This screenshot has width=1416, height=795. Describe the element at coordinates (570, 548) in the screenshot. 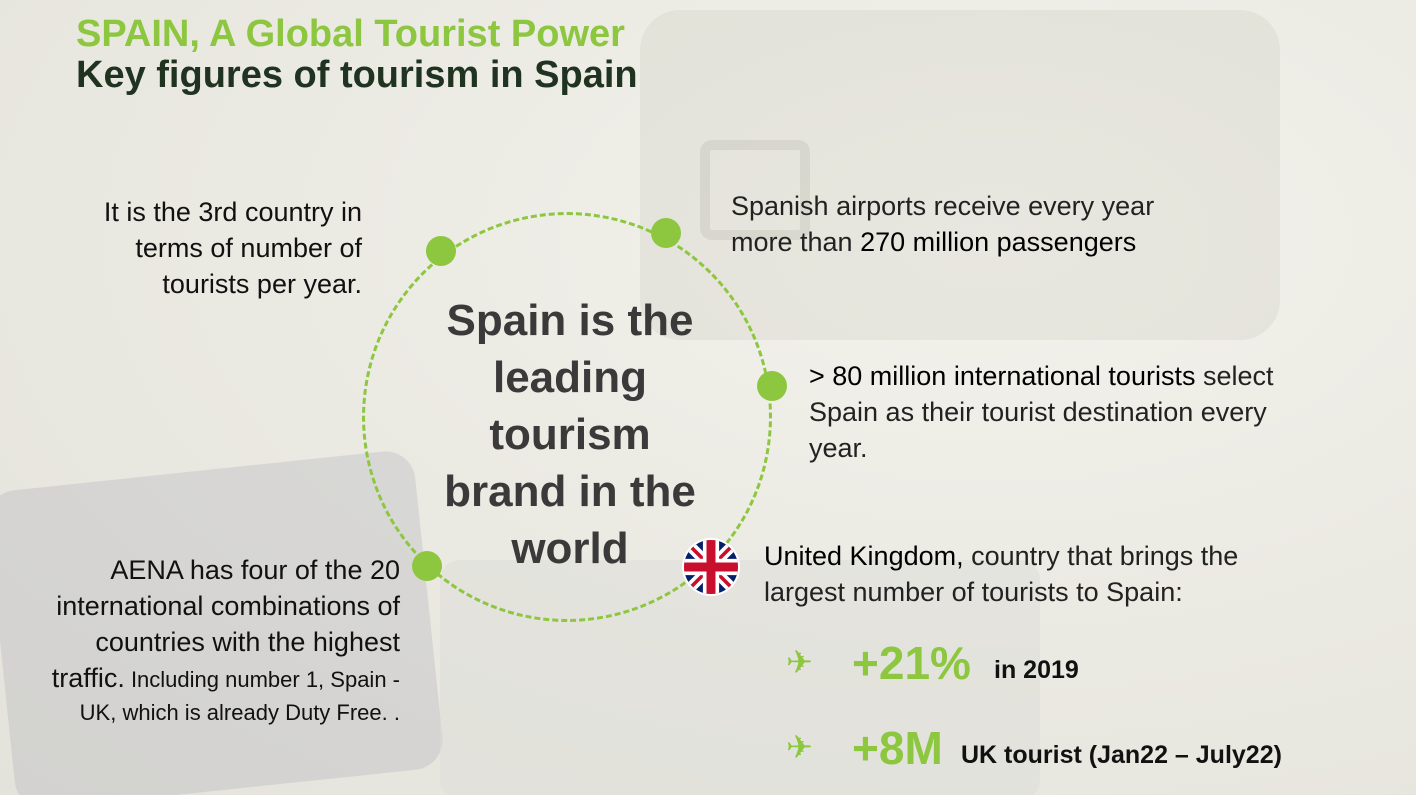

I see `center-line: world` at that location.